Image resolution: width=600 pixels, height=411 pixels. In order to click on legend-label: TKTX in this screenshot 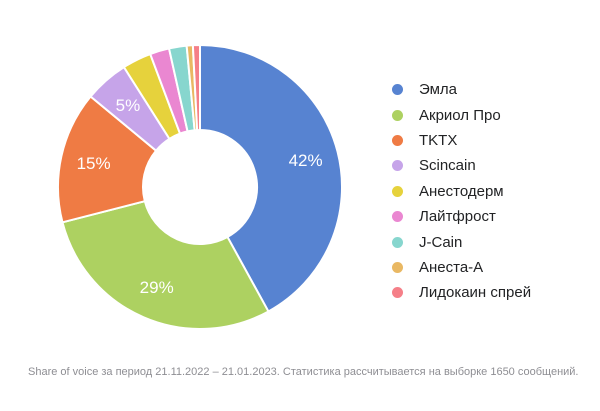, I will do `click(438, 140)`.